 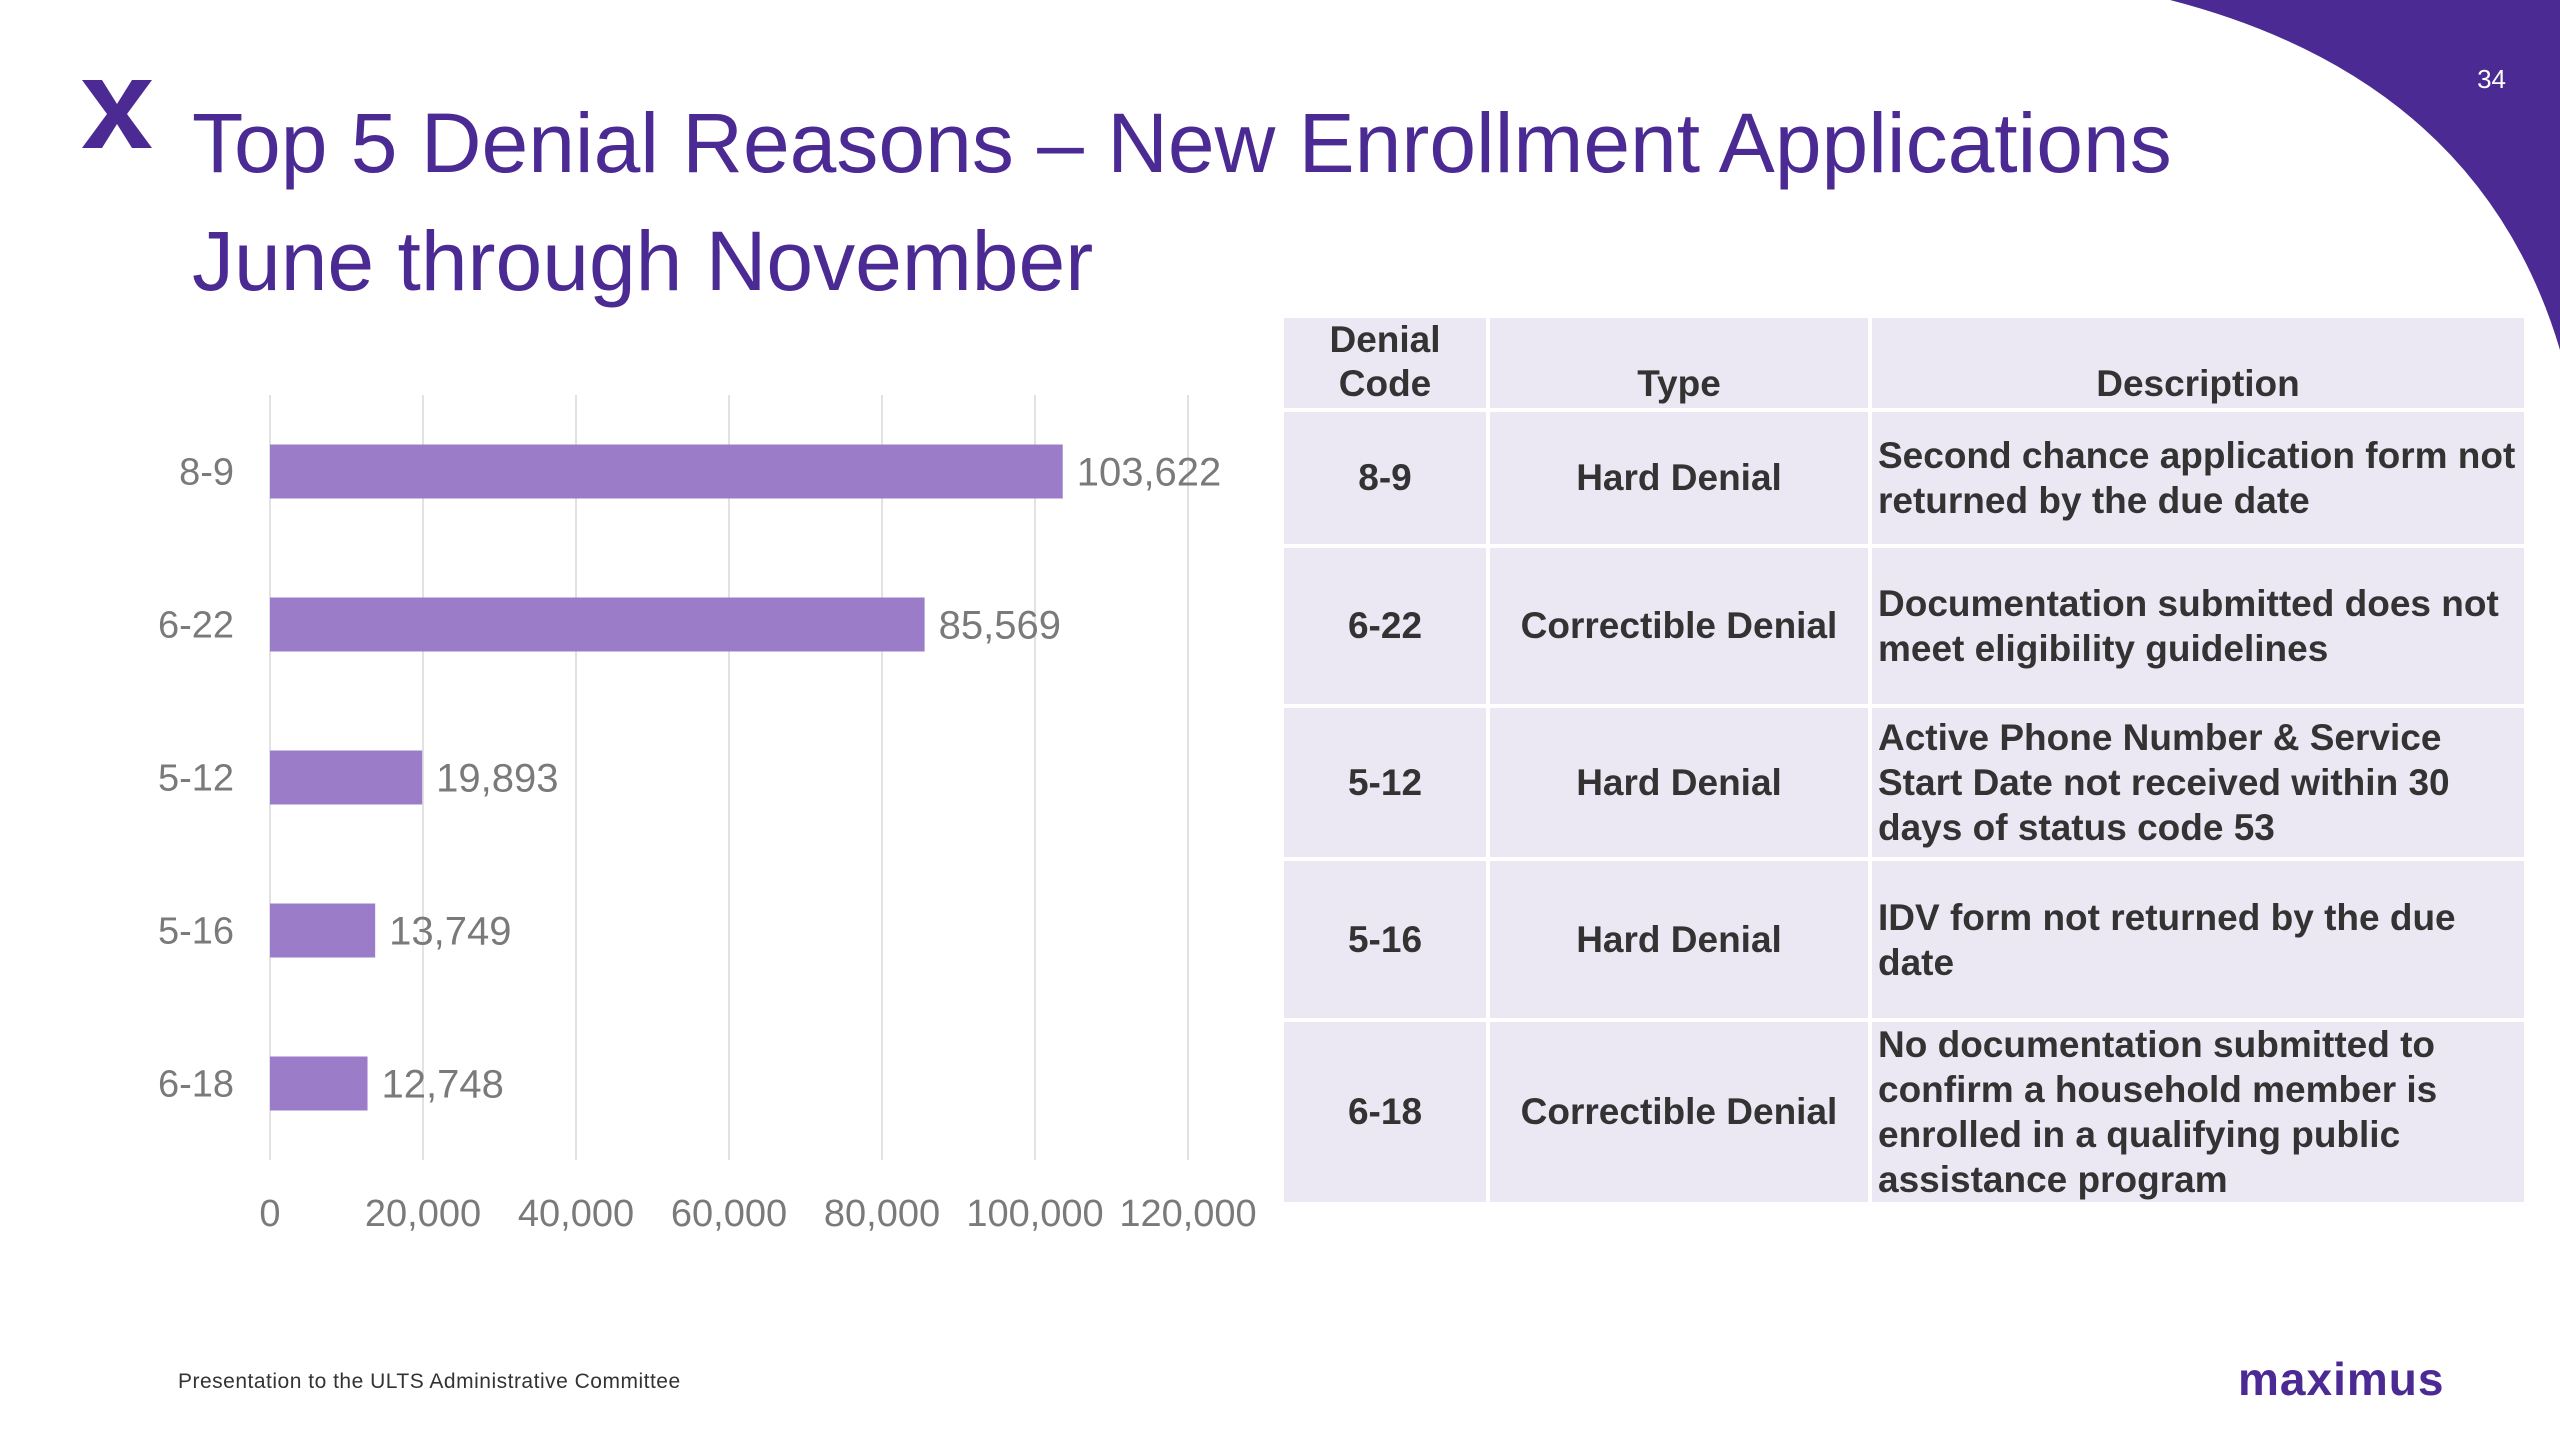 What do you see at coordinates (117, 114) in the screenshot?
I see `x-logo-icon` at bounding box center [117, 114].